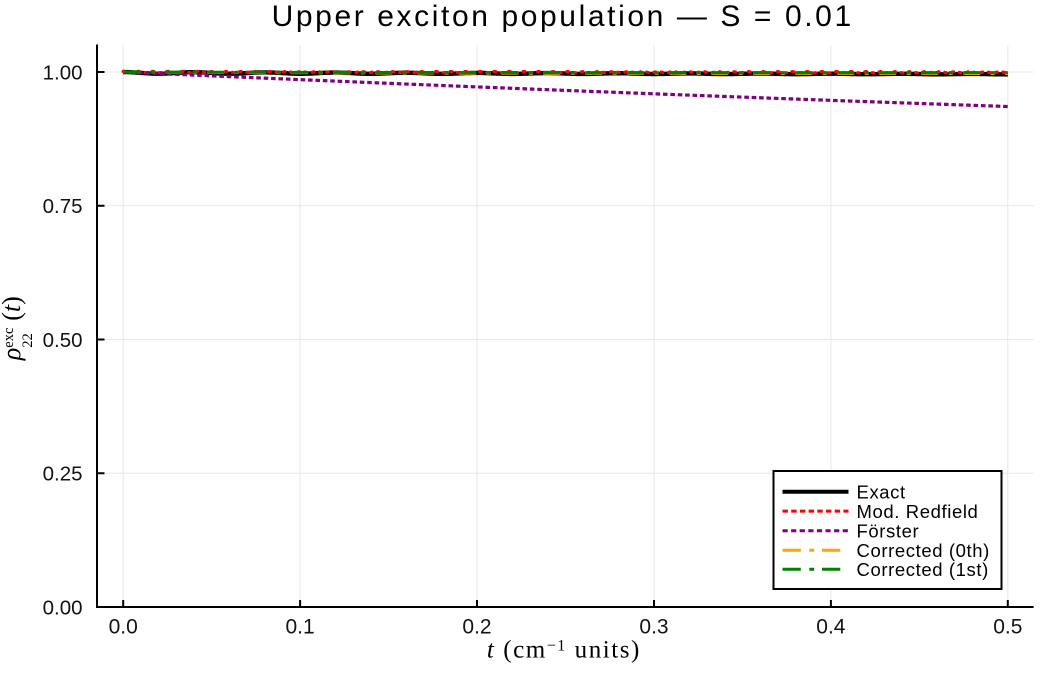 The height and width of the screenshot is (674, 1050). What do you see at coordinates (1007, 627) in the screenshot?
I see `svg-text: 0.5` at bounding box center [1007, 627].